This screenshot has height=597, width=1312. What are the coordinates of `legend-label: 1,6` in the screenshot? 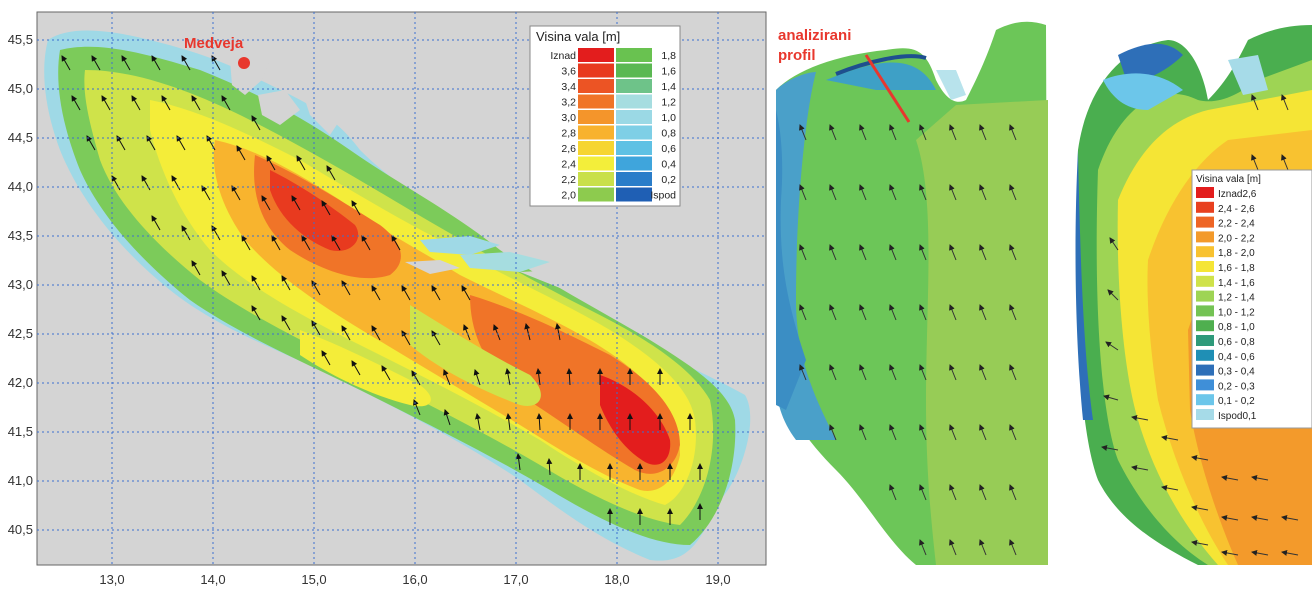 It's located at (668, 72).